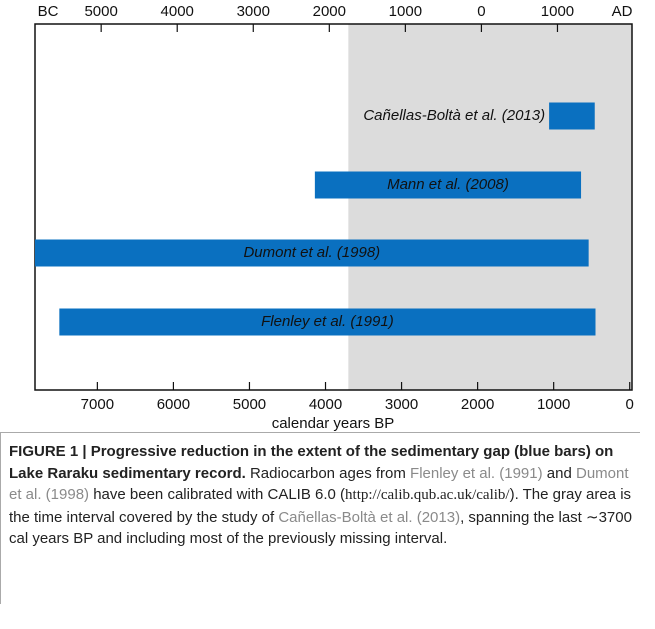 This screenshot has width=655, height=629. I want to click on x2-tick-label: 3000, so click(253, 11).